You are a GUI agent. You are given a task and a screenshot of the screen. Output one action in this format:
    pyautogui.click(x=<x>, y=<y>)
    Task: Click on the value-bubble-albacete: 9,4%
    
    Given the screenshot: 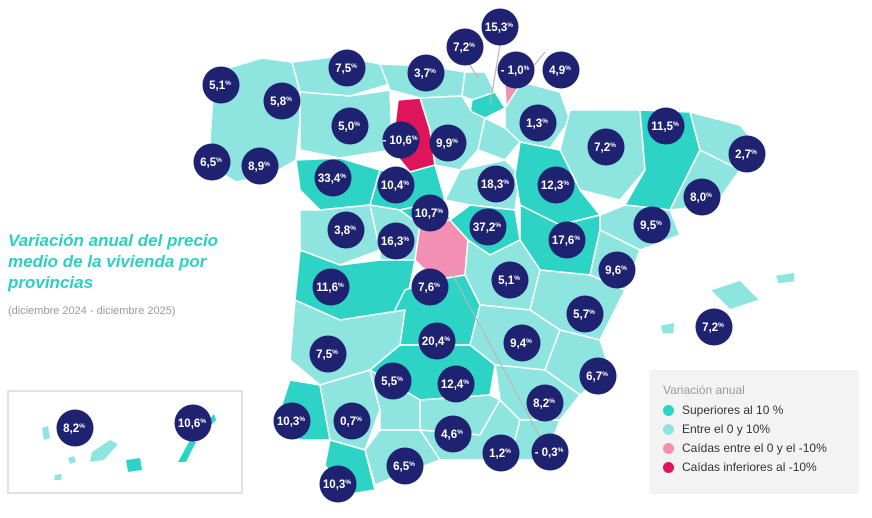 What is the action you would take?
    pyautogui.click(x=522, y=343)
    